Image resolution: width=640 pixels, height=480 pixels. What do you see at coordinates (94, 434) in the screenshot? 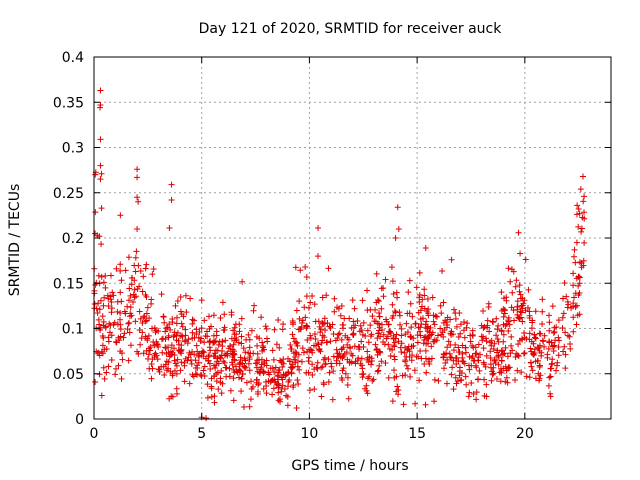
I see `x-tick-label: 0` at bounding box center [94, 434].